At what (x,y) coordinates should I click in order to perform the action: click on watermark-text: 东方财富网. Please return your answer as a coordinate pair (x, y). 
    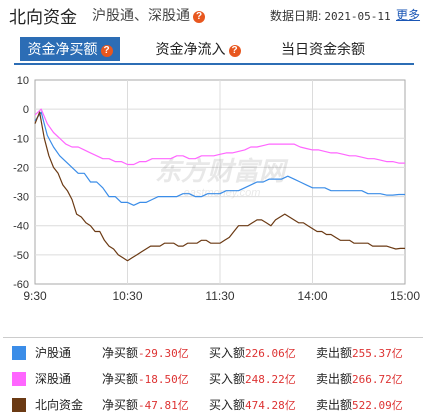
    Looking at the image, I should click on (222, 171).